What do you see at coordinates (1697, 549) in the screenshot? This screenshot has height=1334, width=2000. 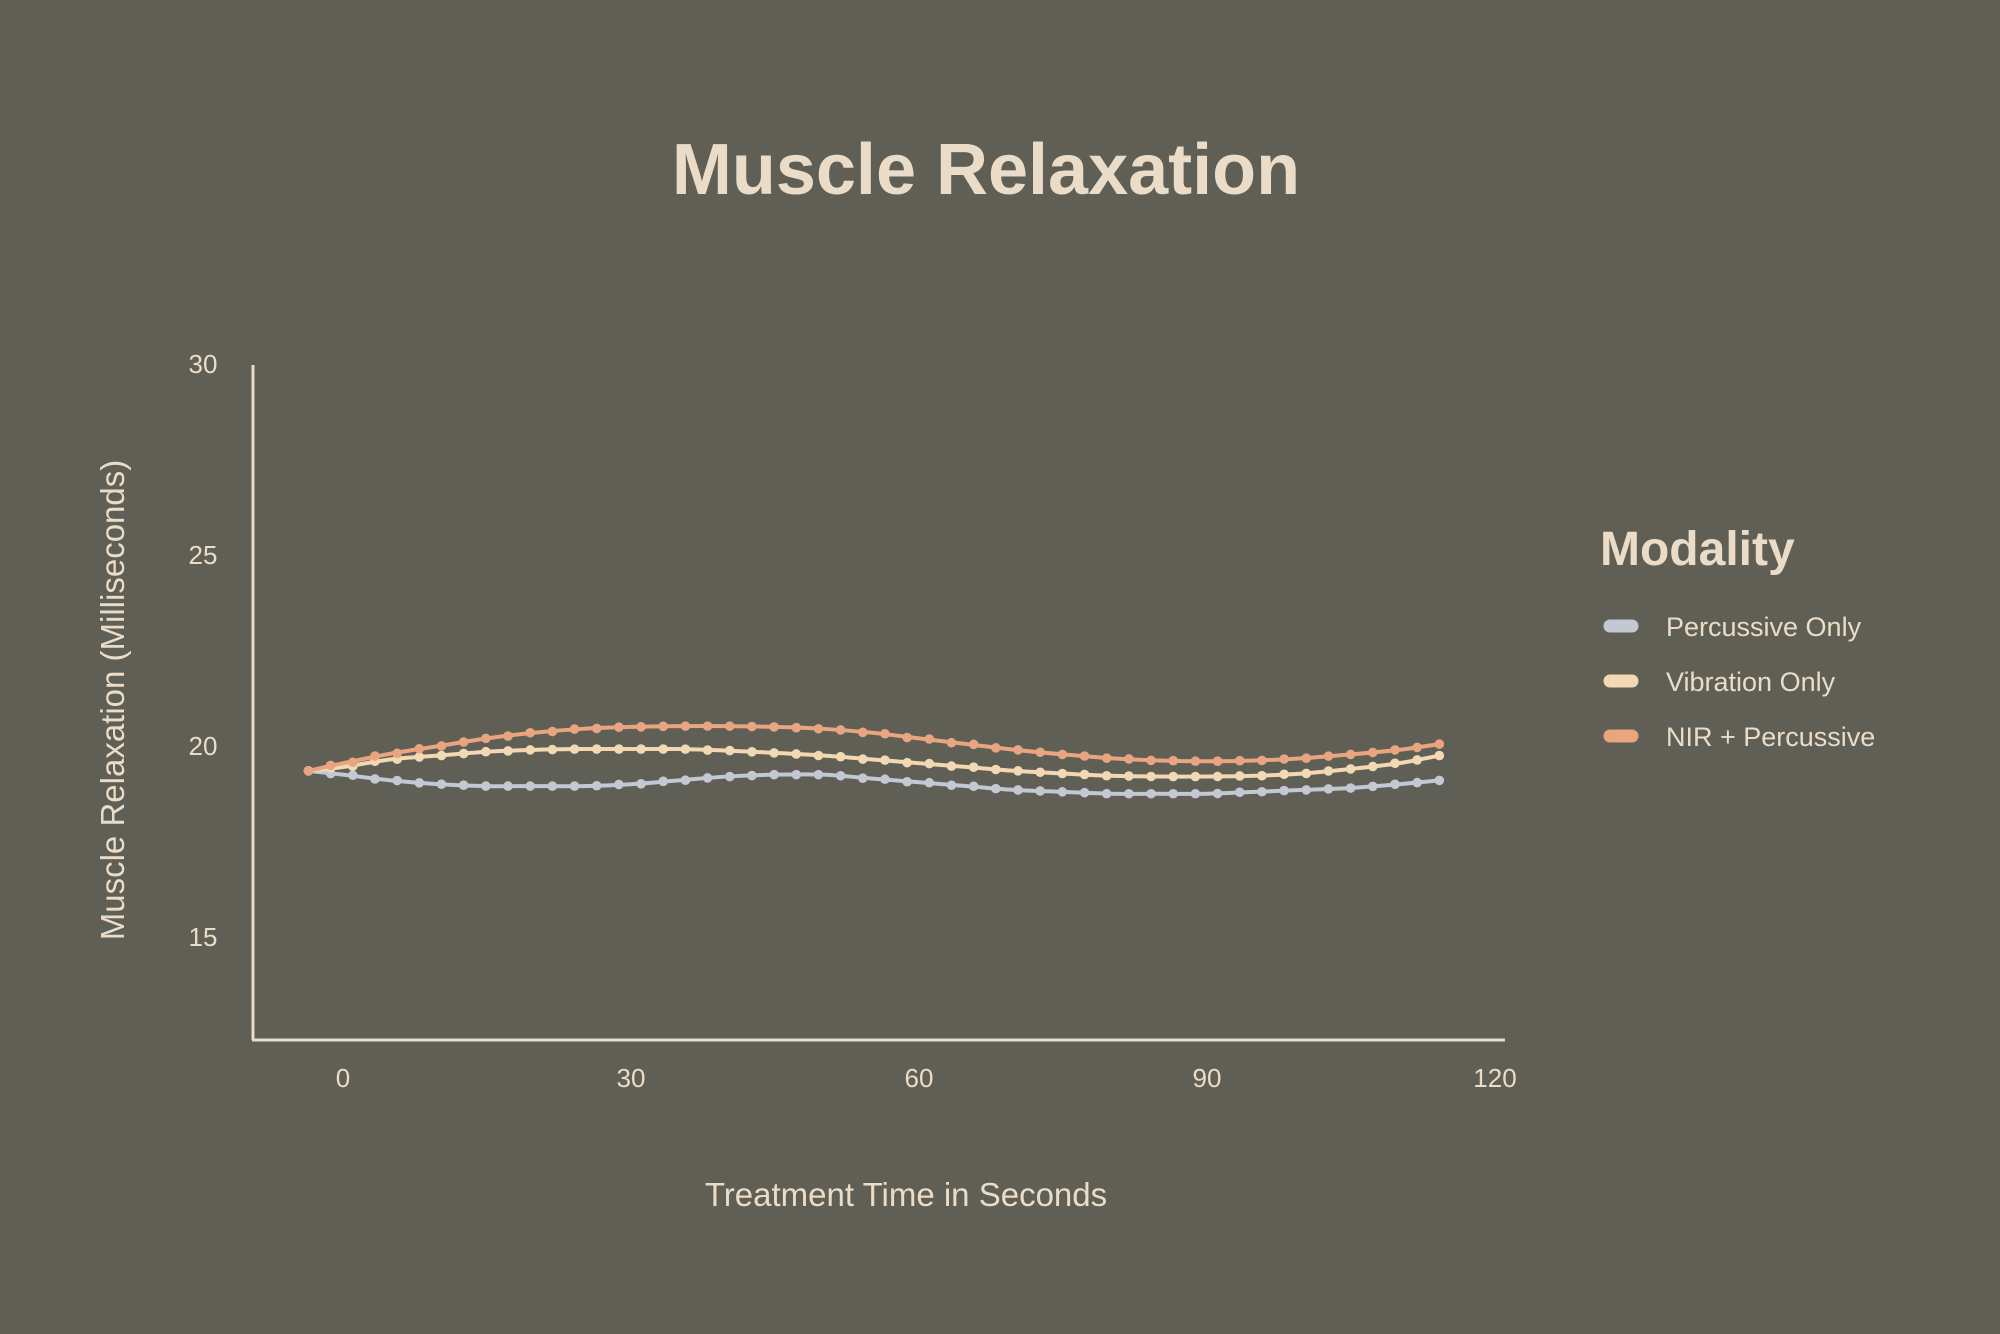 I see `legend-title: Modality` at bounding box center [1697, 549].